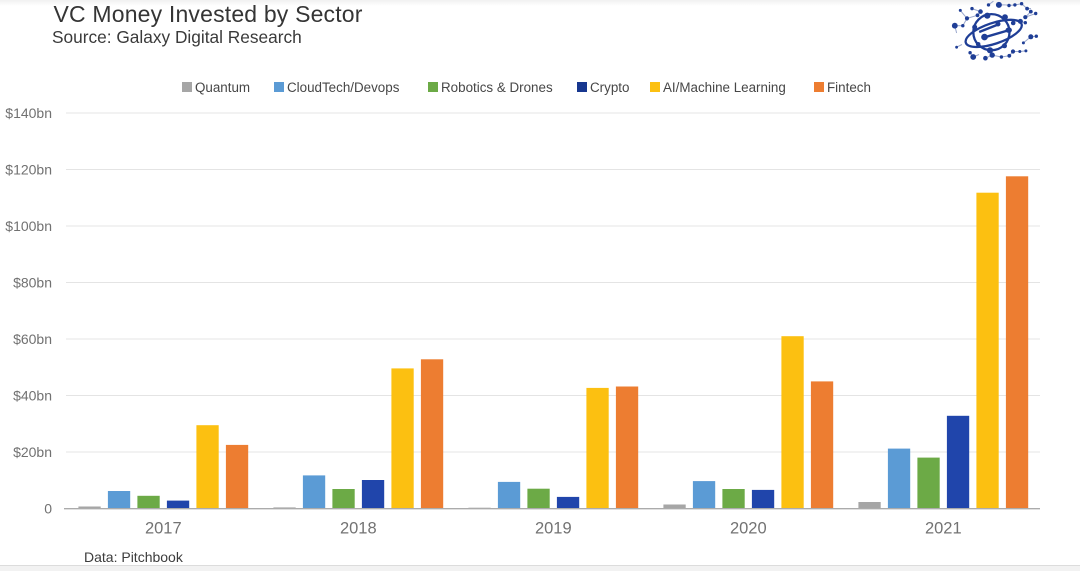  Describe the element at coordinates (32, 283) in the screenshot. I see `svg-text: $80bn` at that location.